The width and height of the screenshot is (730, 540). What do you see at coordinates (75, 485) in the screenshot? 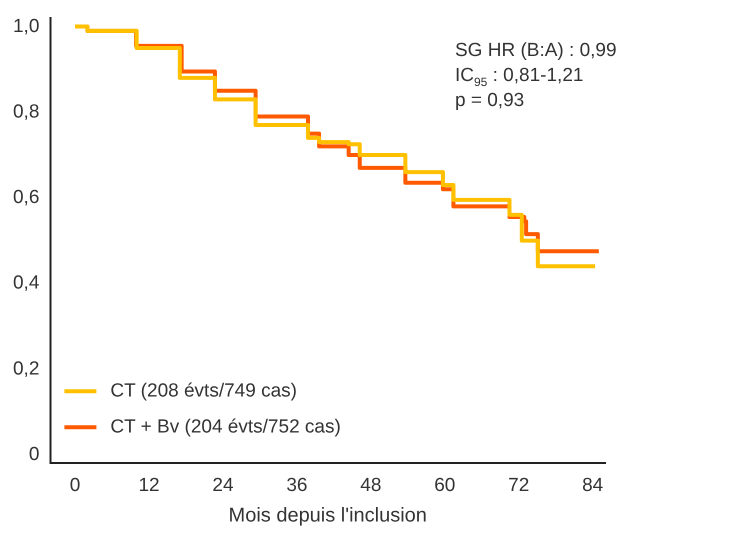
I see `x-tick-label: 0` at bounding box center [75, 485].